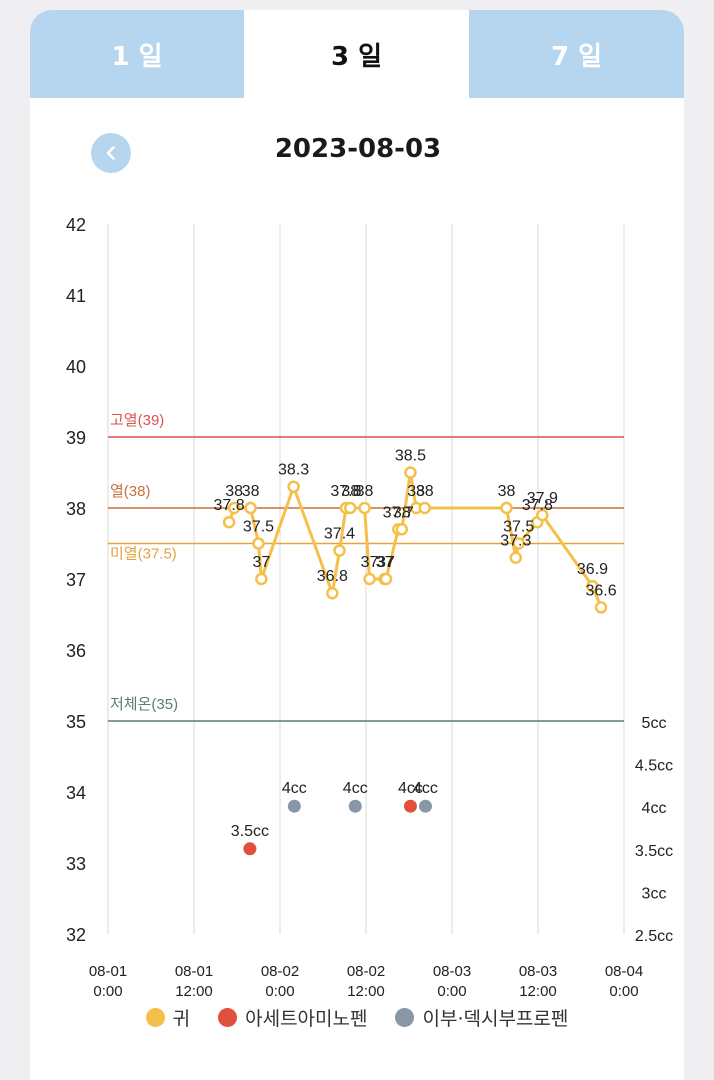  I want to click on x-tick-time: 12:00, so click(538, 991).